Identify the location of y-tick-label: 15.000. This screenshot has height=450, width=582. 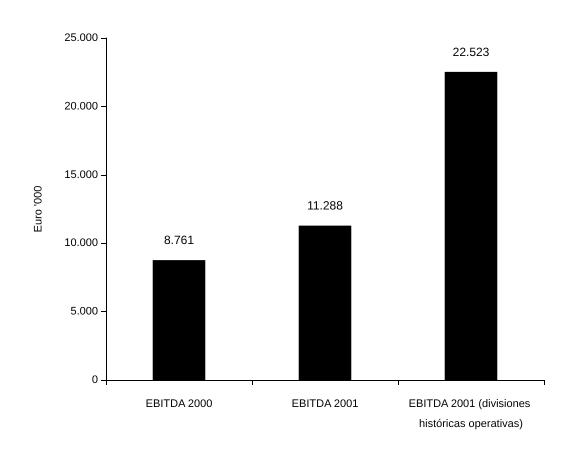
(81, 174).